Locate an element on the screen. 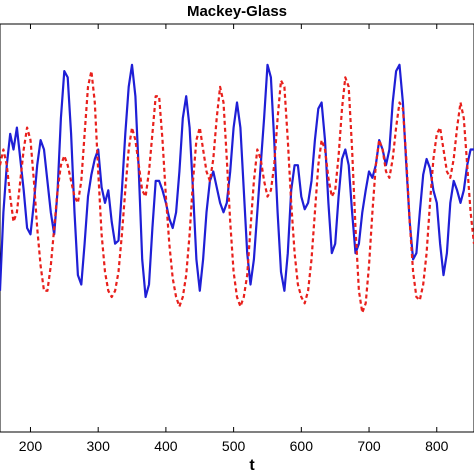 This screenshot has height=474, width=474. x-axis-label: t is located at coordinates (252, 465).